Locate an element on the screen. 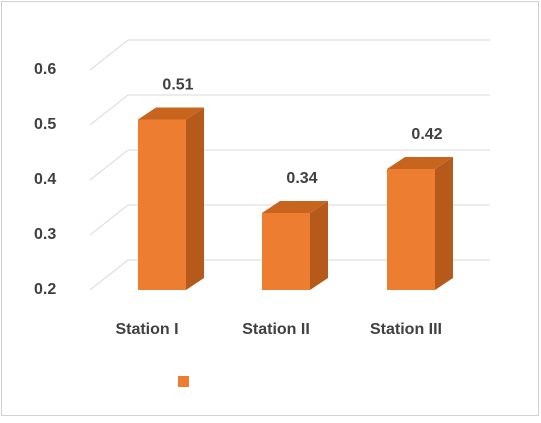  y-tick-label: 0.3 is located at coordinates (45, 234).